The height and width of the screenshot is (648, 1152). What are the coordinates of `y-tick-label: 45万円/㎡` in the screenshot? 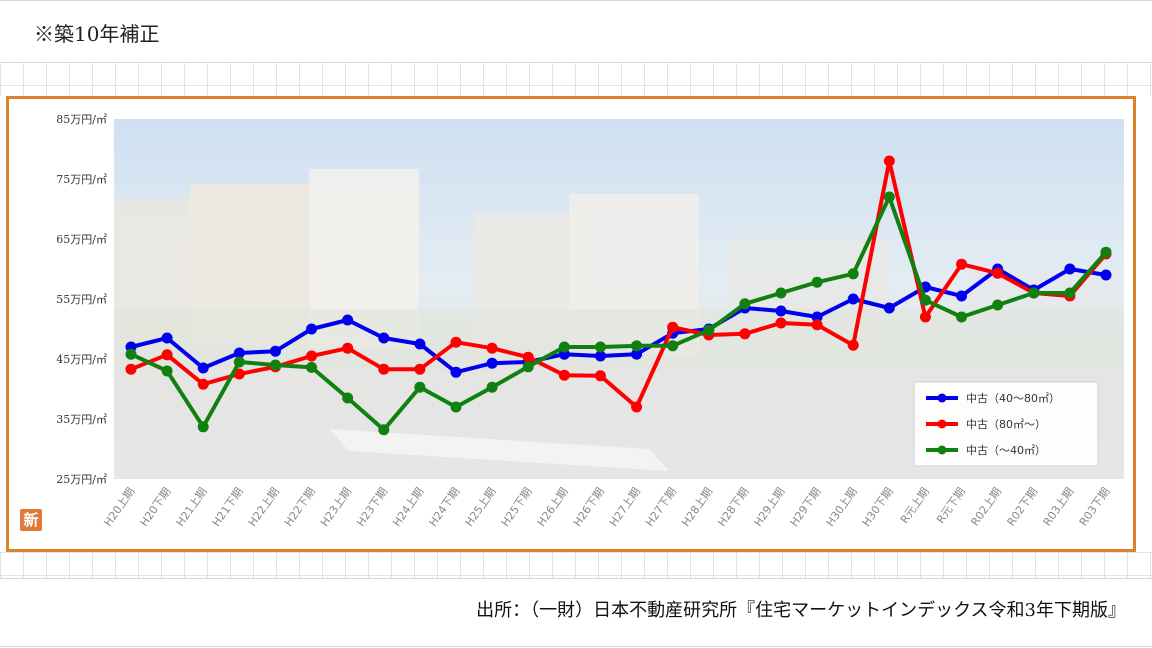 It's located at (81, 359).